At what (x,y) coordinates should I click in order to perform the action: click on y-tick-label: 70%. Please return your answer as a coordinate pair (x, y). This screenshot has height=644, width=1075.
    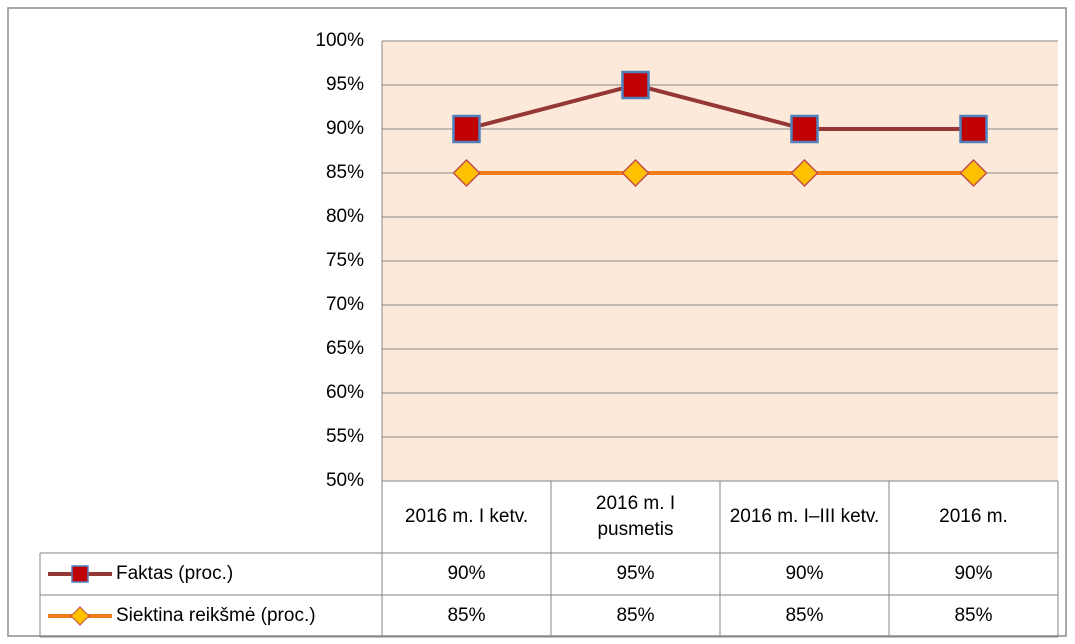
    Looking at the image, I should click on (345, 304).